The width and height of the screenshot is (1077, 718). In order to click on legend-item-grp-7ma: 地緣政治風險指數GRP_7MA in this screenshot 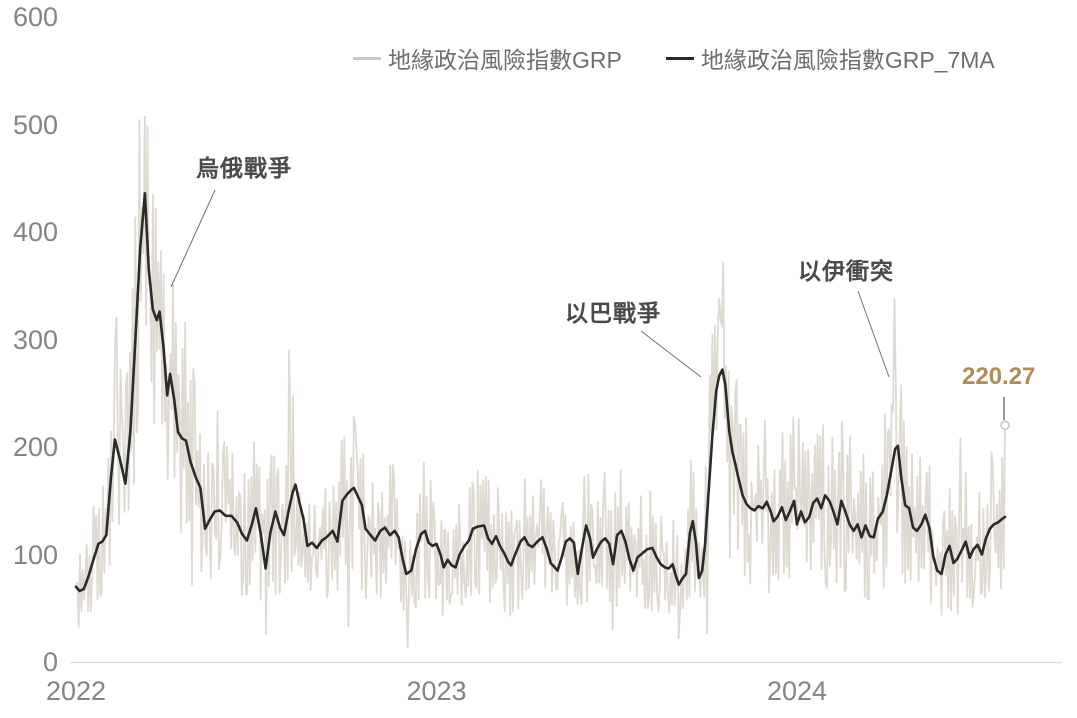, I will do `click(830, 58)`.